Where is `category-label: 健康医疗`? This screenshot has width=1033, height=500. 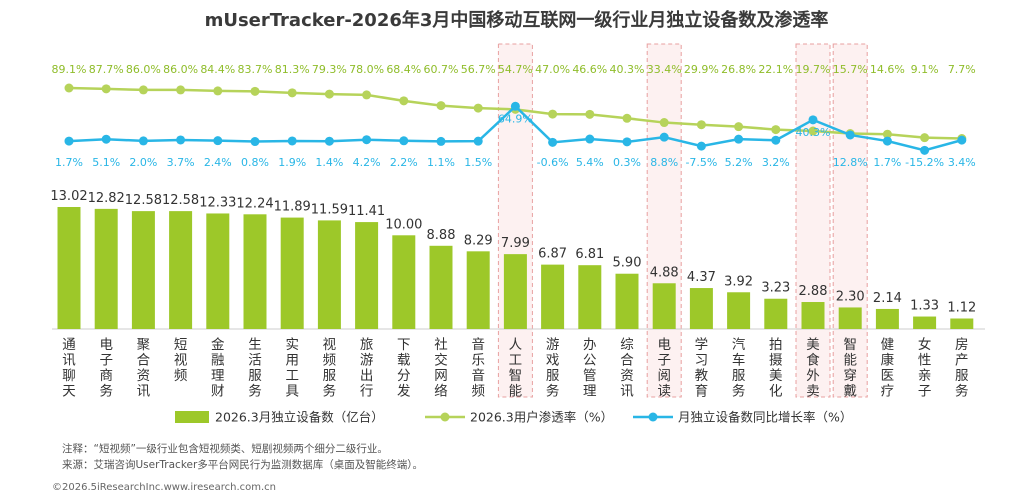 category-label: 健康医疗 is located at coordinates (888, 368).